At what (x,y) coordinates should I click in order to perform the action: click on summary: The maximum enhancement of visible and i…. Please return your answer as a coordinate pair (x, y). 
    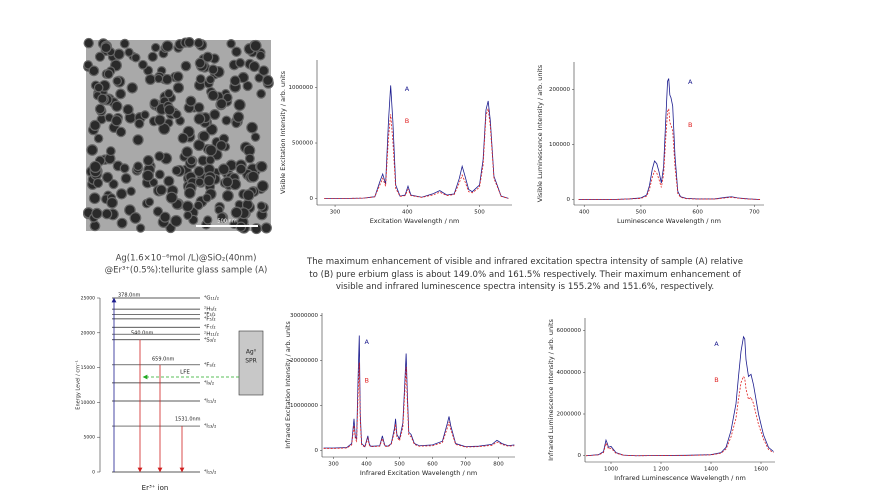
    Looking at the image, I should click on (525, 274).